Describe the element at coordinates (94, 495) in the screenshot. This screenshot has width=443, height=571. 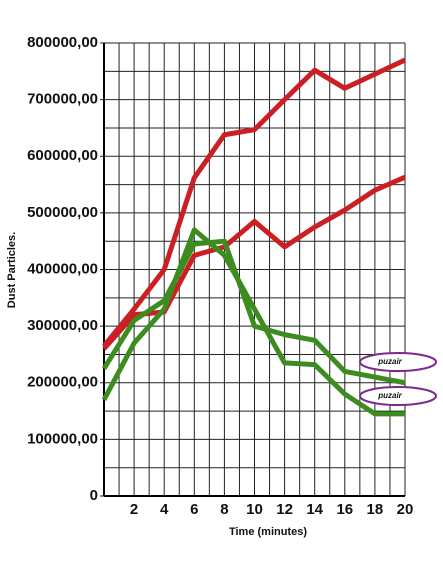
I see `y-tick-label: 0` at that location.